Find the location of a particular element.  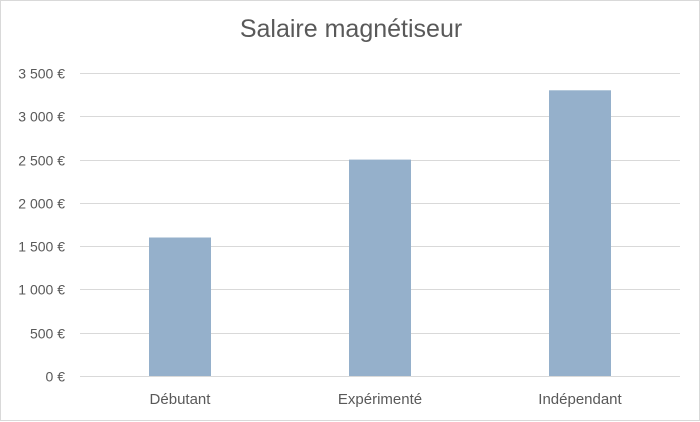

y-tick-label: 3 500 € is located at coordinates (41, 74).